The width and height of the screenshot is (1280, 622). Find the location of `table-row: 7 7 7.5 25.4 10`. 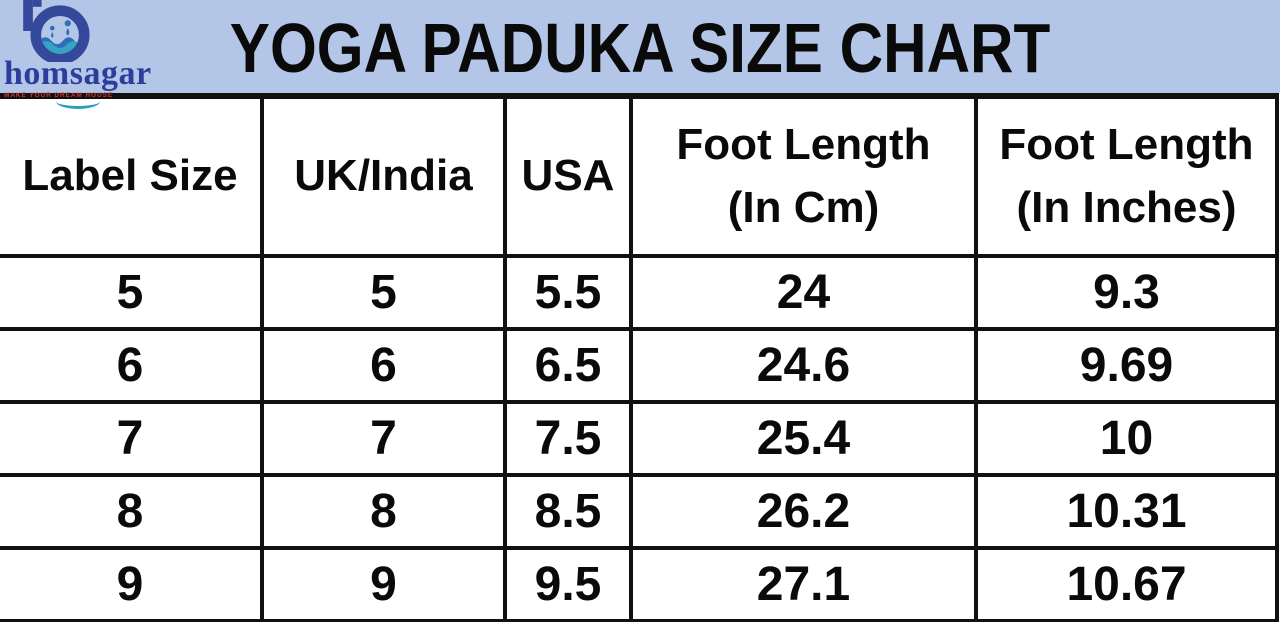

table-row: 7 7 7.5 25.4 10 is located at coordinates (639, 438).